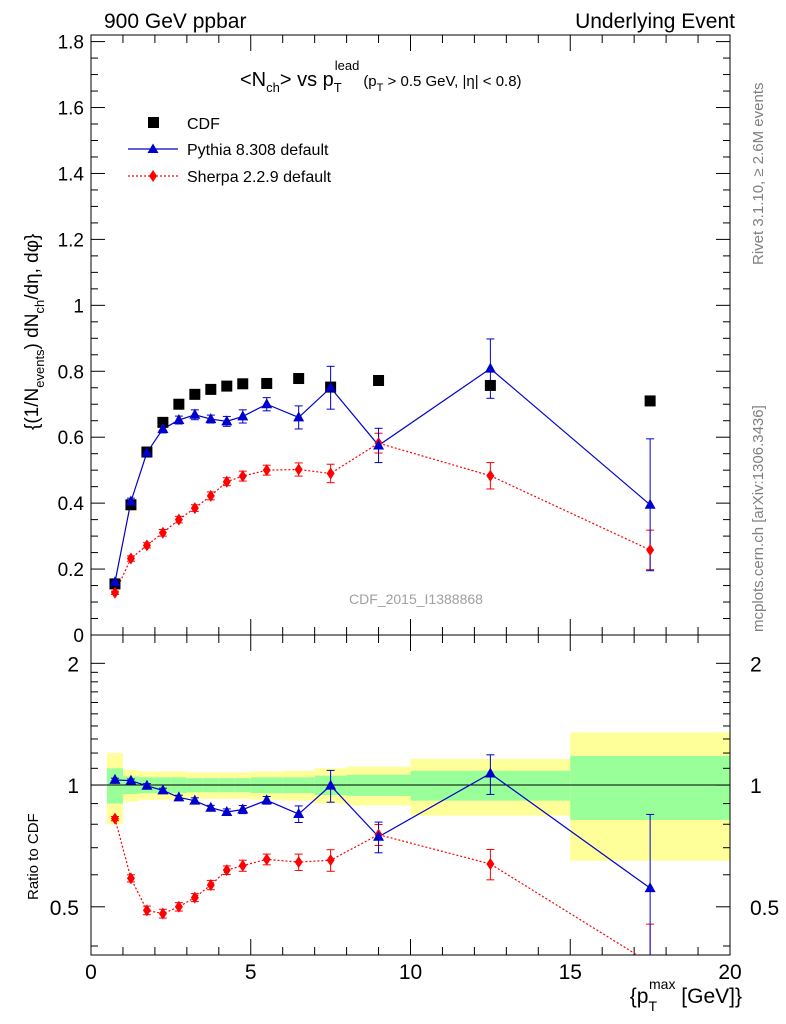 The image size is (786, 1024). What do you see at coordinates (71, 438) in the screenshot?
I see `main-ytick-label-3: 0.6` at bounding box center [71, 438].